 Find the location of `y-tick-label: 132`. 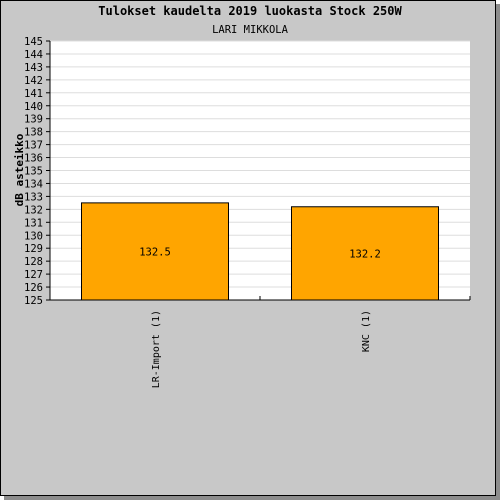

y-tick-label: 132 is located at coordinates (33, 210).